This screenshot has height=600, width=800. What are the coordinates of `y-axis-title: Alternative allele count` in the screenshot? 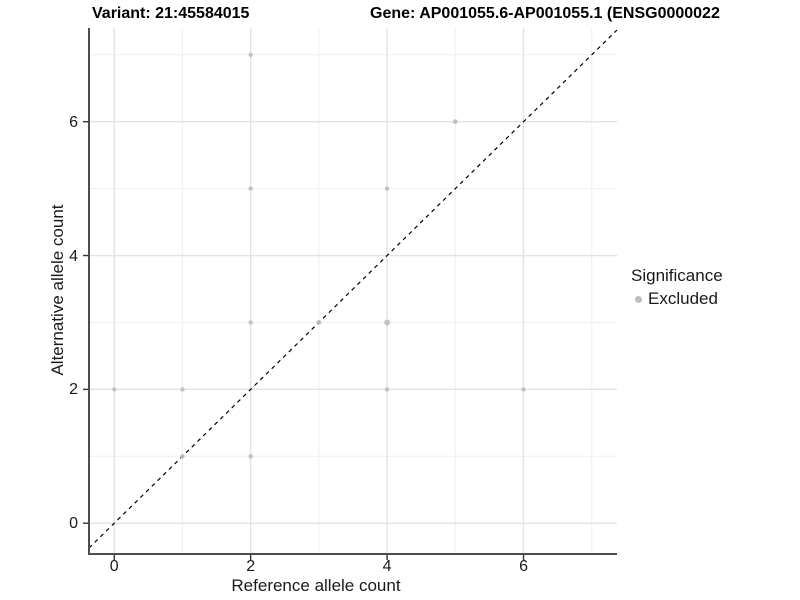 It's located at (57, 290).